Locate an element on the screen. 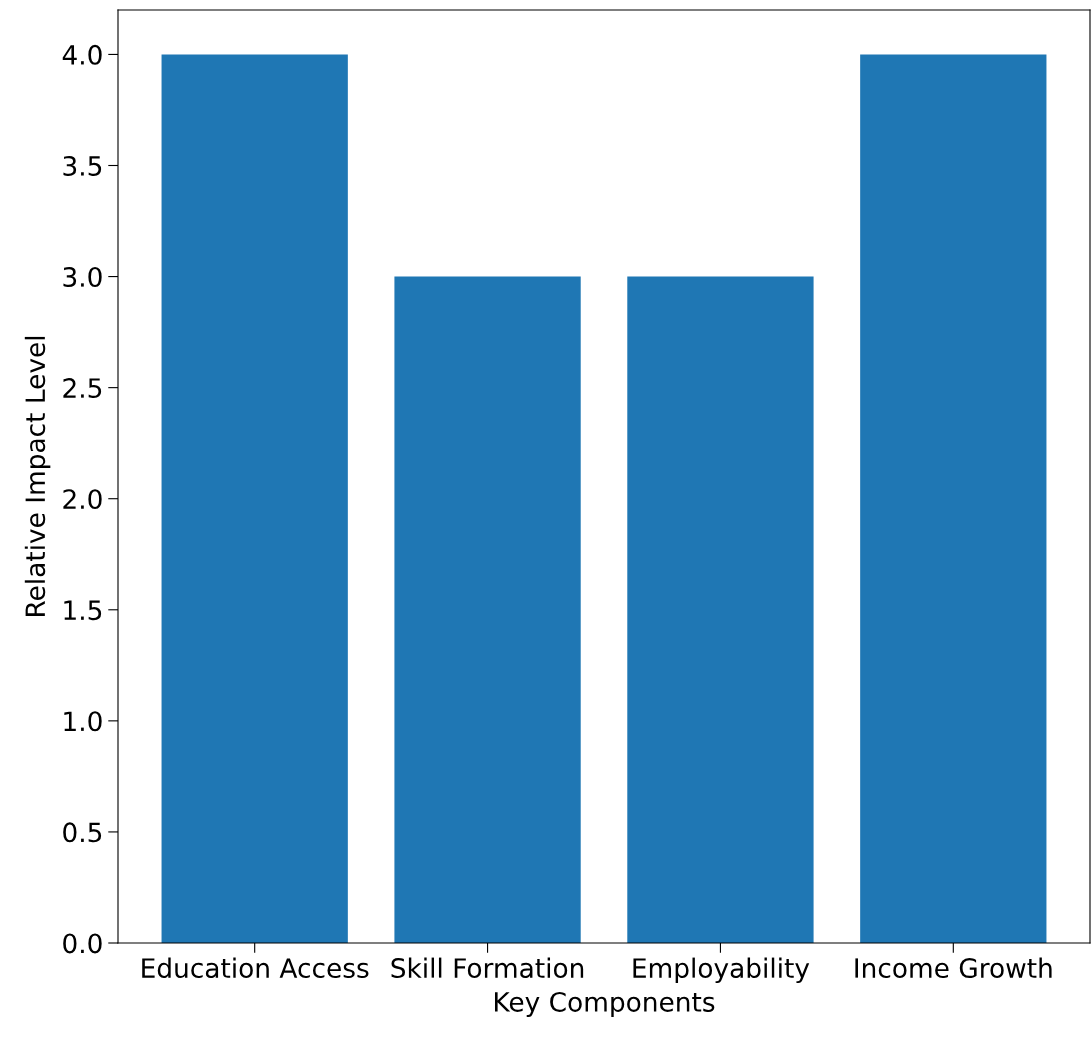 The height and width of the screenshot is (1047, 1092). x-tick-label: Education Access is located at coordinates (255, 968).